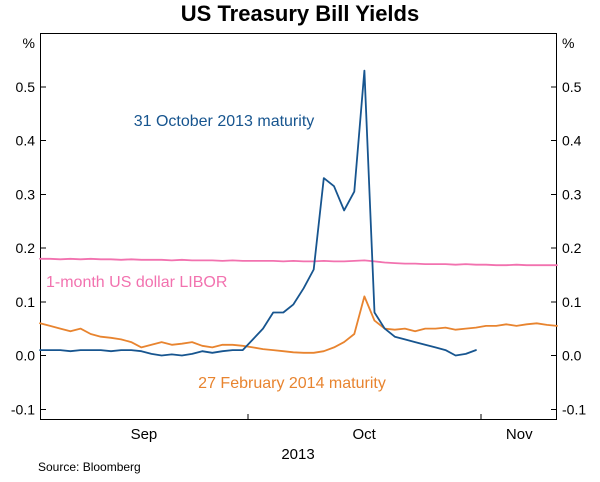  Describe the element at coordinates (572, 356) in the screenshot. I see `y-tick-label-right: 0.0` at that location.